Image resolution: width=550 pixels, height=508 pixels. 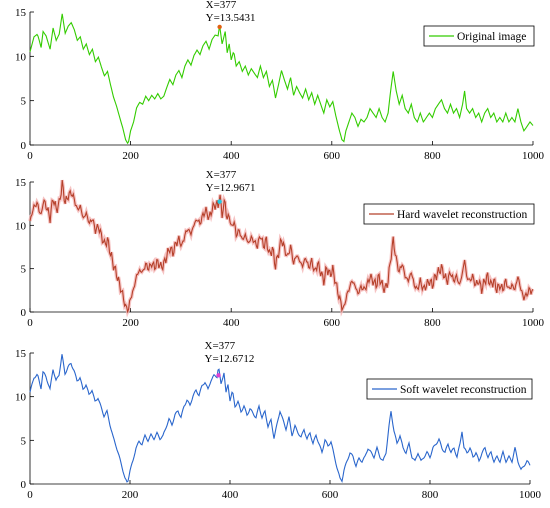 What do you see at coordinates (231, 18) in the screenshot?
I see `marker-label-y-original: Y=13.5431` at bounding box center [231, 18].